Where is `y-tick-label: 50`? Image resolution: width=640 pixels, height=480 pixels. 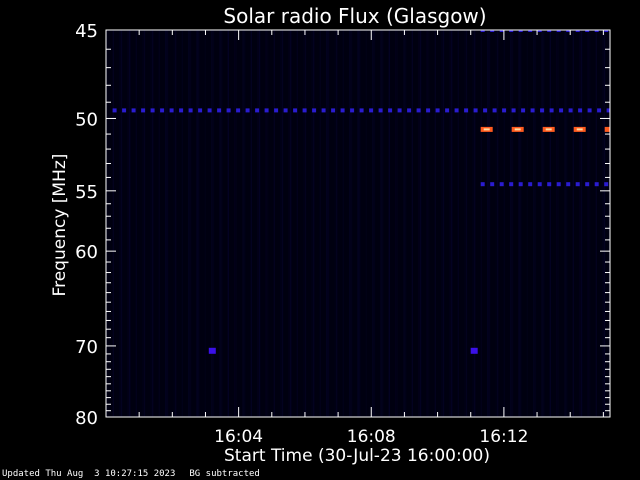 y-tick-label: 50 is located at coordinates (86, 119).